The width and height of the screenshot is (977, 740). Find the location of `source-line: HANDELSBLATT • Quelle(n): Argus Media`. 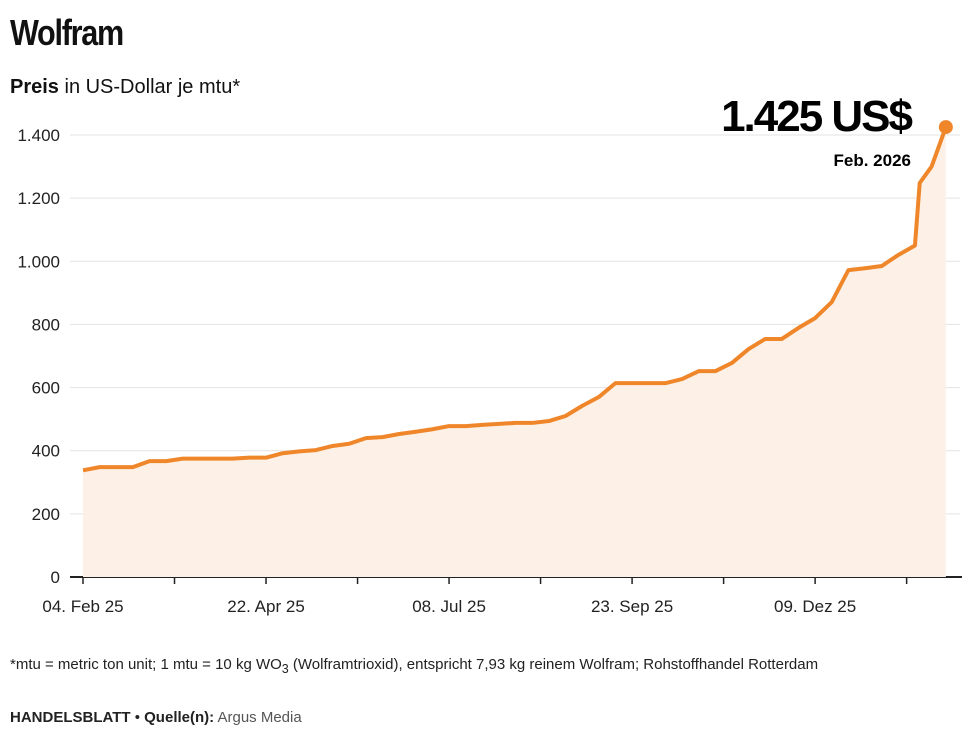

source-line: HANDELSBLATT • Quelle(n): Argus Media is located at coordinates (156, 717).